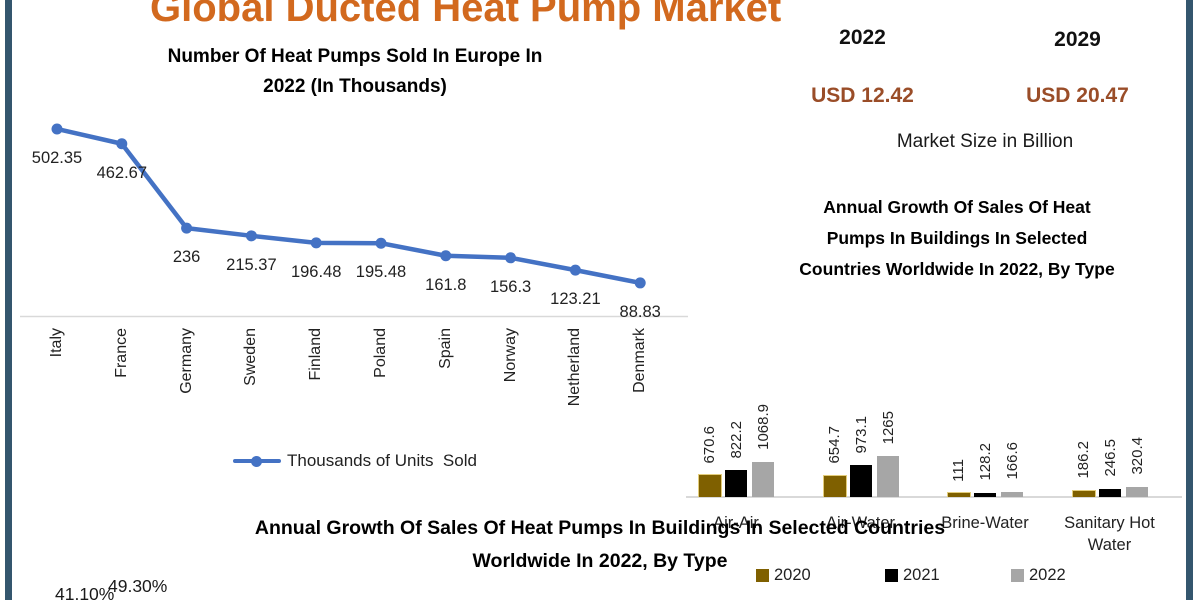 This screenshot has height=605, width=1200. Describe the element at coordinates (121, 353) in the screenshot. I see `line-x-label: France` at that location.